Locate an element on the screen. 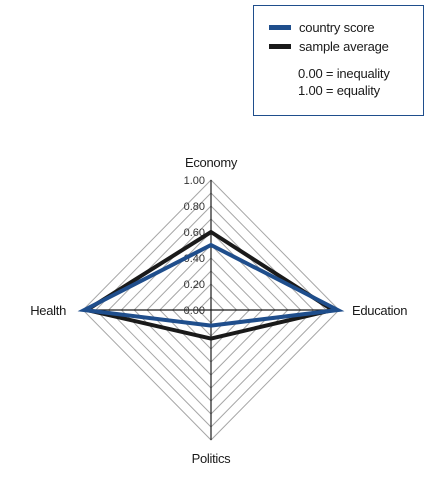 The height and width of the screenshot is (478, 430). axis-label-economy: Economy is located at coordinates (211, 162).